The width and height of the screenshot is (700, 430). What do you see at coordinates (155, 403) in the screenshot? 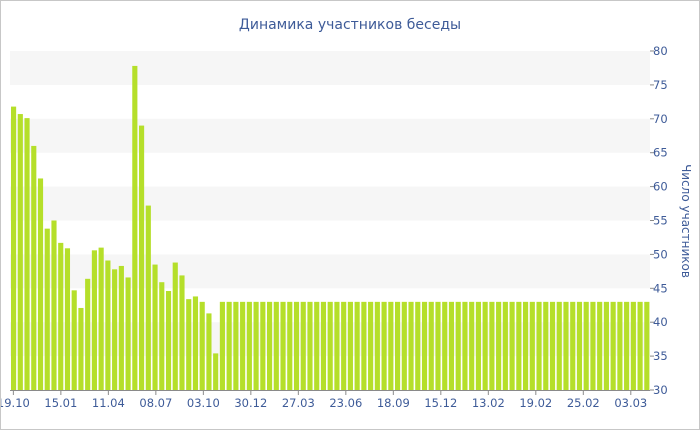
I see `x-tick-label: 08.07` at bounding box center [155, 403].